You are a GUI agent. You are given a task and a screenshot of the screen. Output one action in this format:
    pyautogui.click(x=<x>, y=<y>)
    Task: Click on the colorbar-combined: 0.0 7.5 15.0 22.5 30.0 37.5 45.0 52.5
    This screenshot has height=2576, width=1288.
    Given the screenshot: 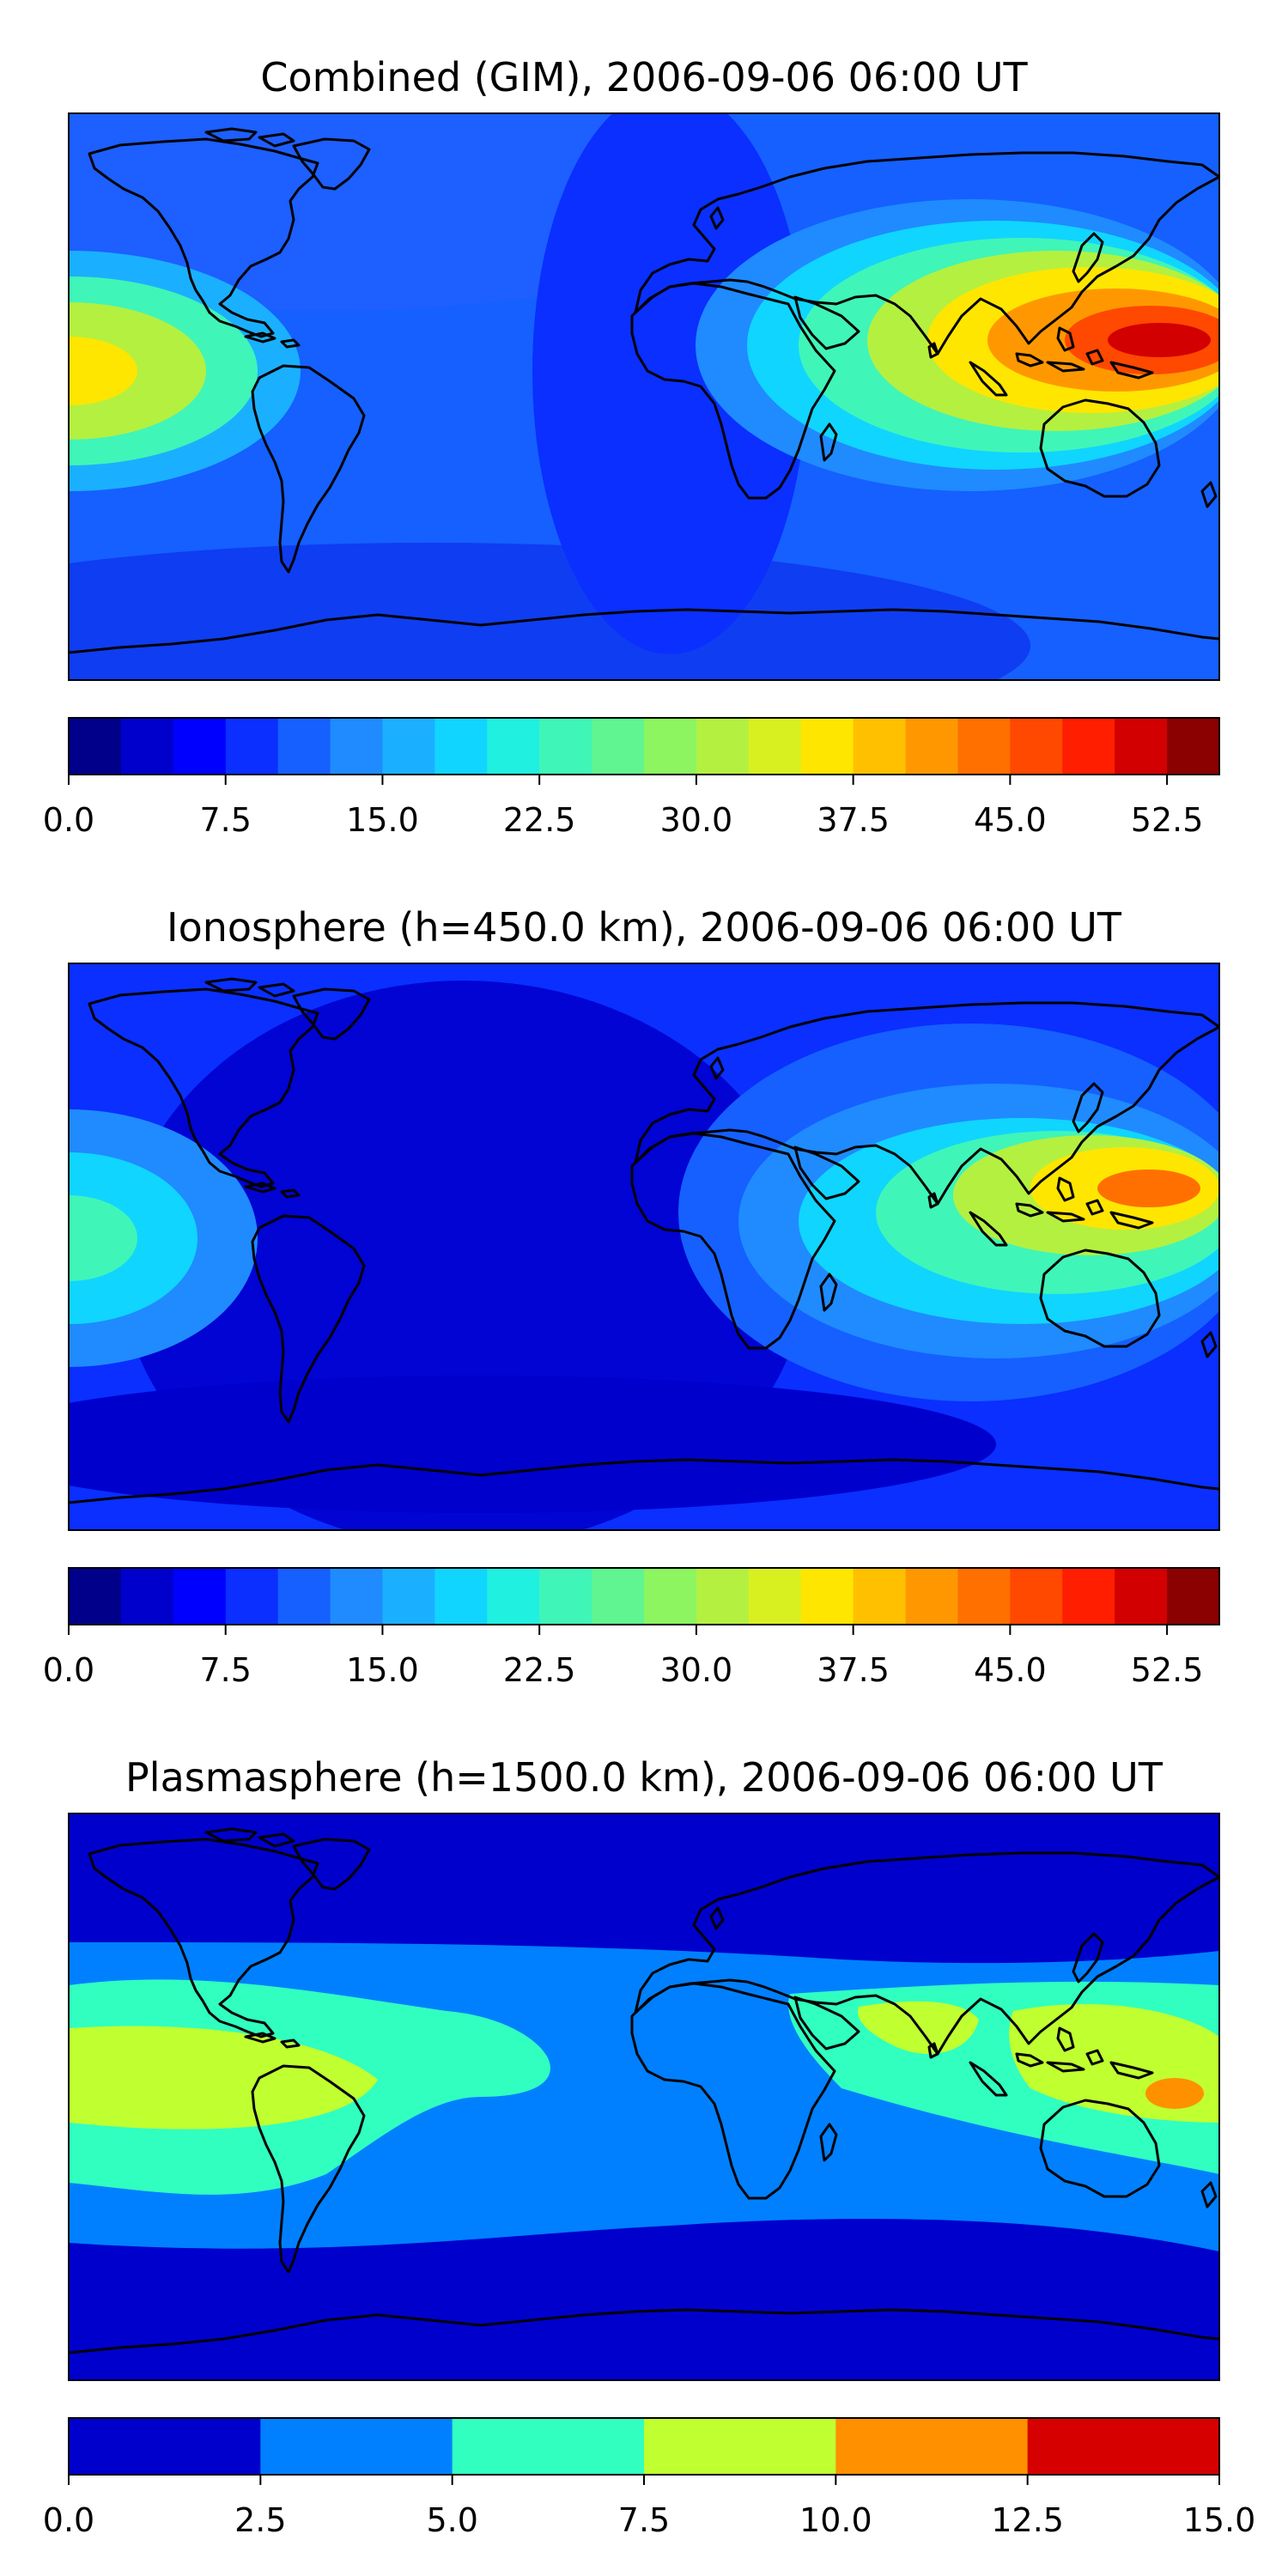 What is the action you would take?
    pyautogui.click(x=631, y=778)
    